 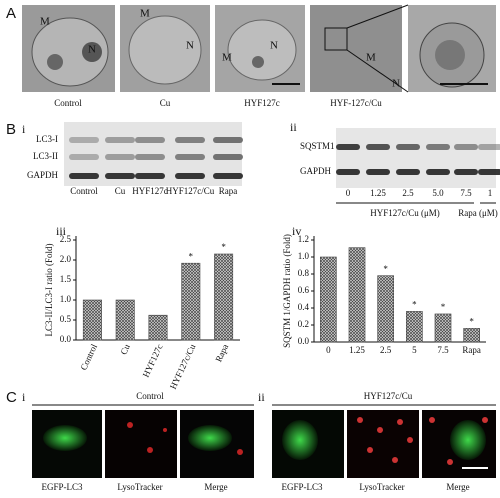 I want to click on row-label: SQSTM1, so click(x=317, y=146).